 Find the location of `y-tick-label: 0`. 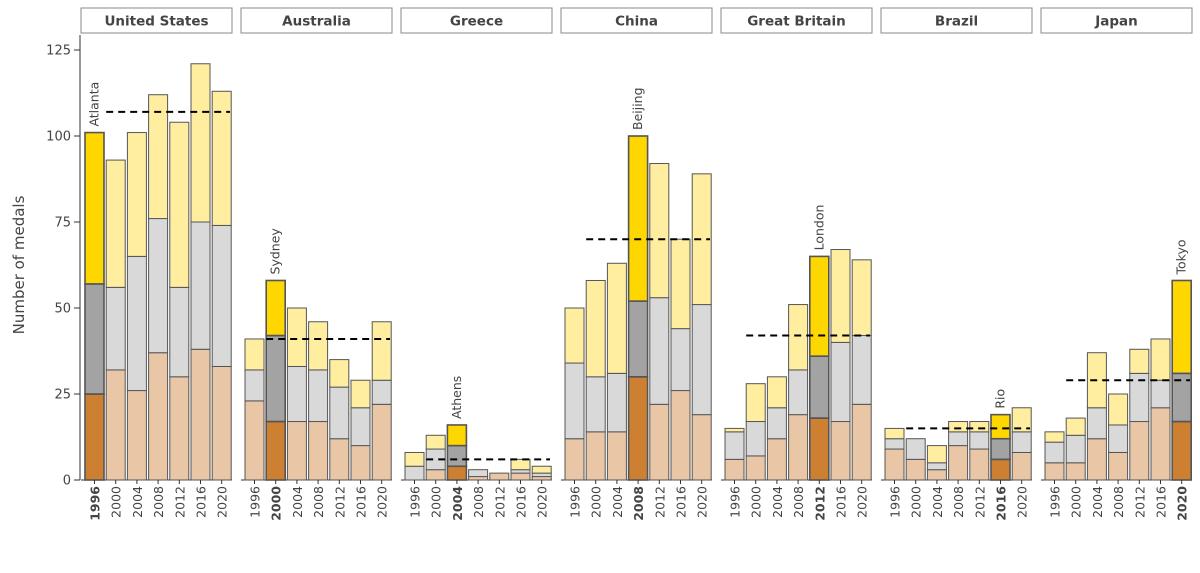

y-tick-label: 0 is located at coordinates (67, 481).